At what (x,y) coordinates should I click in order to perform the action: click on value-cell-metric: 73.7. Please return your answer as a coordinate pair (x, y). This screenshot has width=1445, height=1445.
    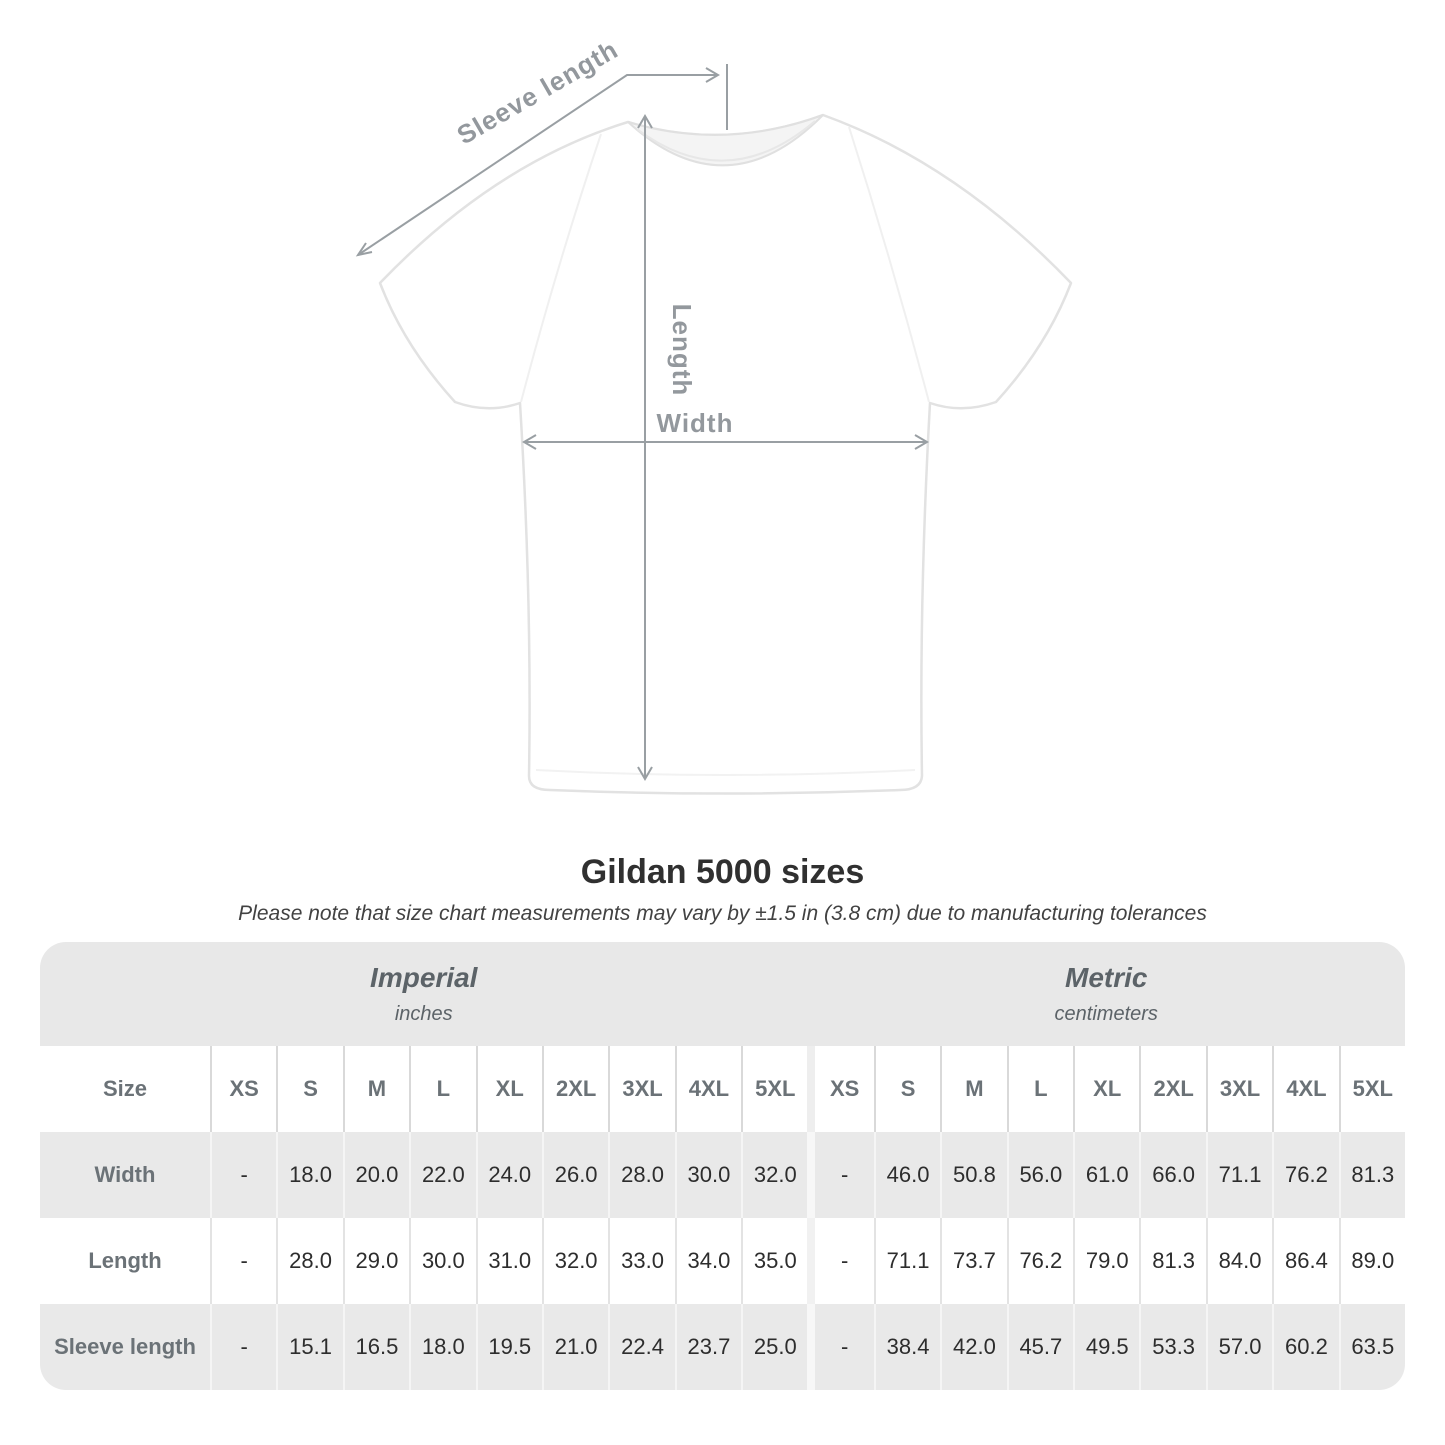
    Looking at the image, I should click on (973, 1261).